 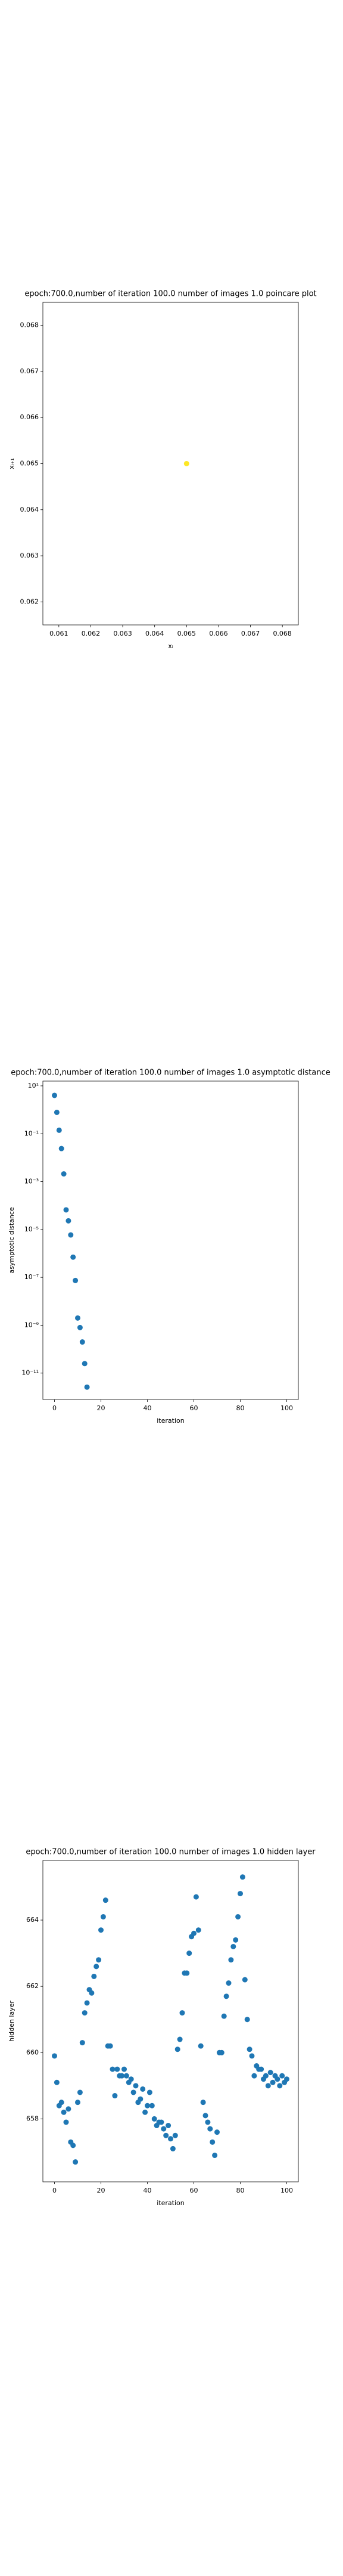 What do you see at coordinates (12, 1240) in the screenshot?
I see `y-axis-label: asymptotic distance` at bounding box center [12, 1240].